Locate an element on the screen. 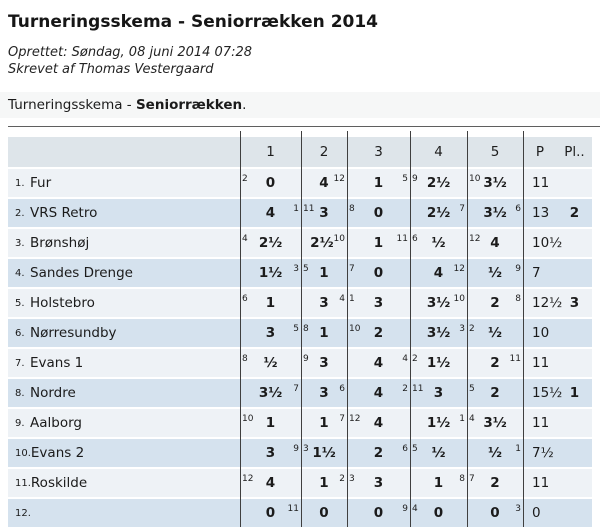  team-cell: 6. Nørresundby is located at coordinates (124, 333).